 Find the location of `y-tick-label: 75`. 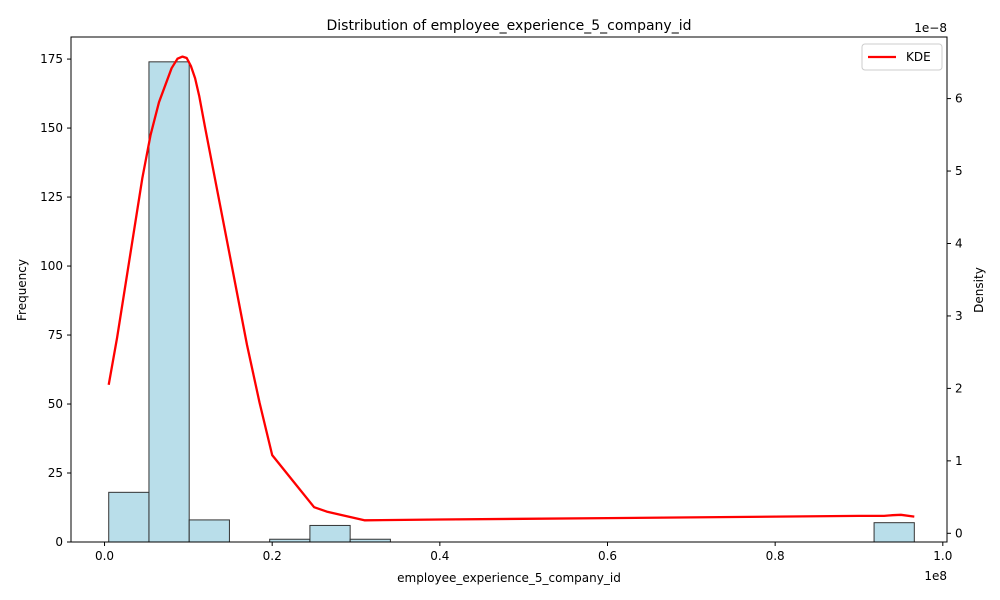

y-tick-label: 75 is located at coordinates (55, 335).